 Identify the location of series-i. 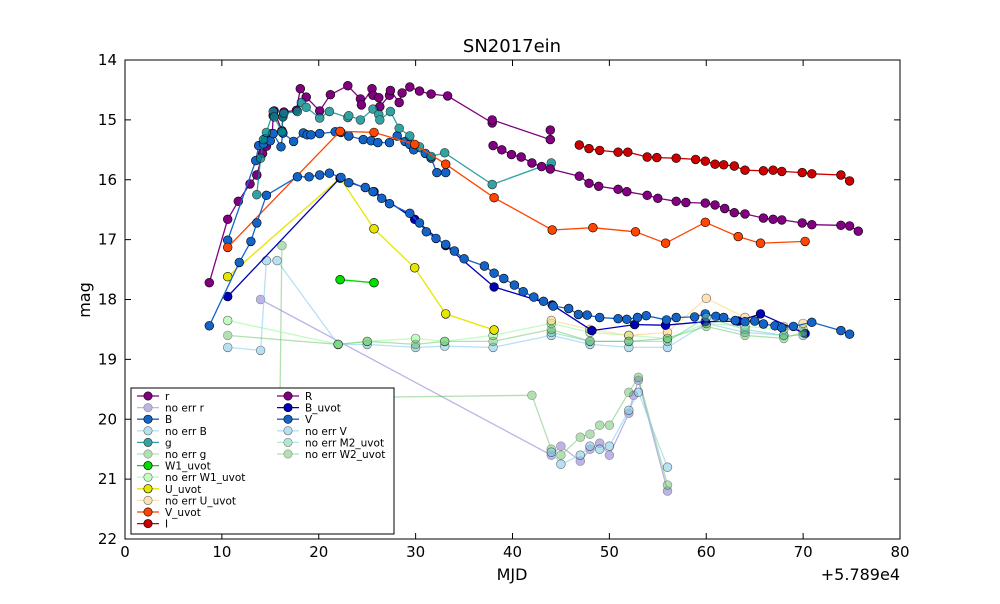
(714, 163).